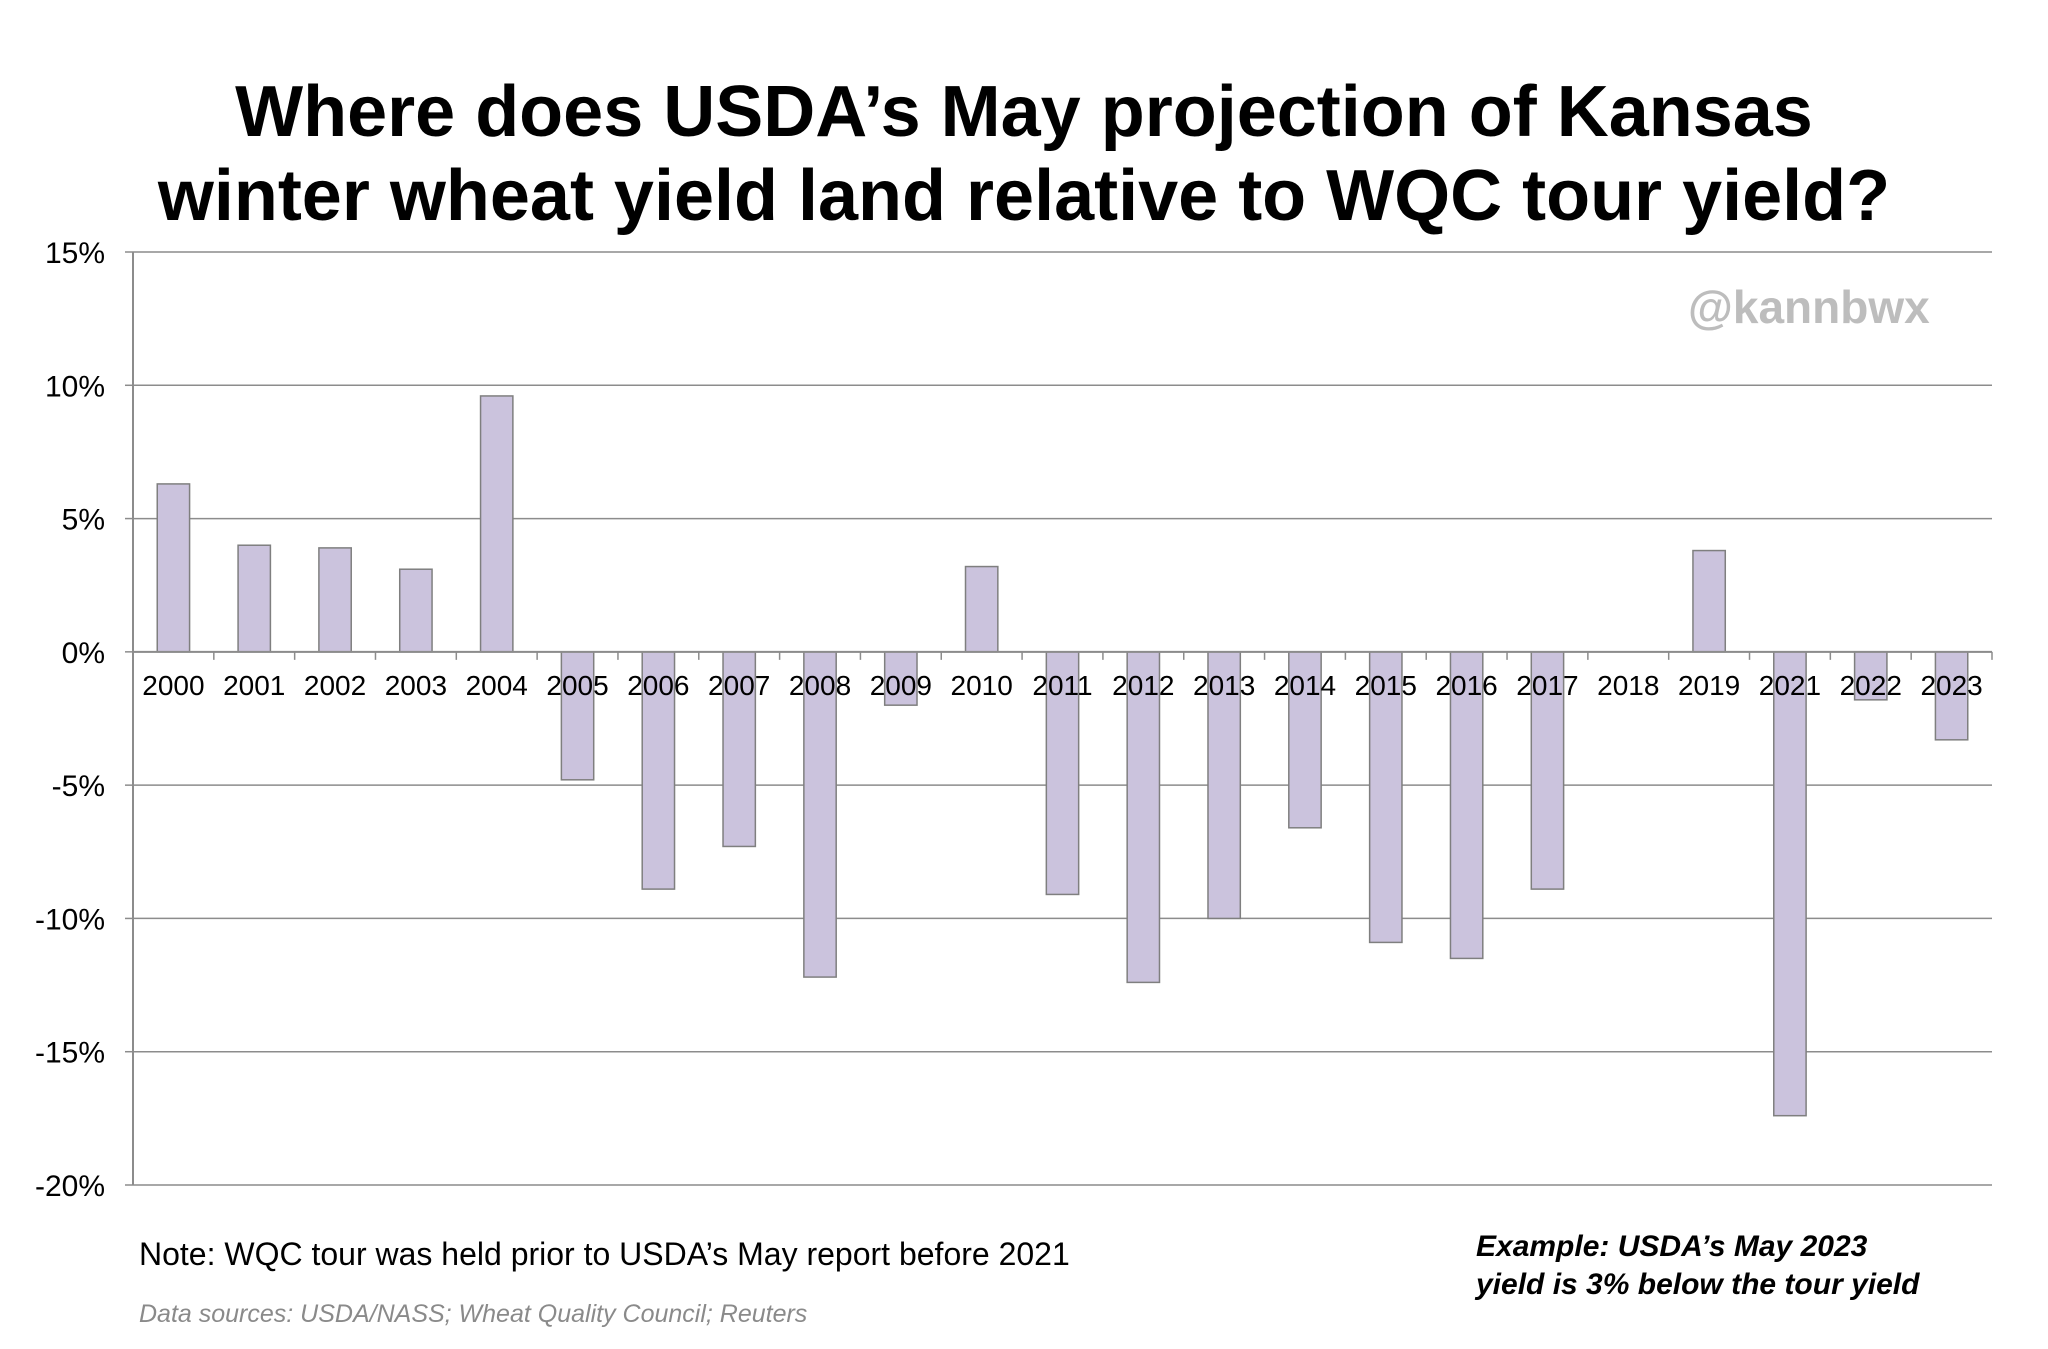 The height and width of the screenshot is (1349, 2048). Describe the element at coordinates (78, 786) in the screenshot. I see `y-tick-label: -5%` at that location.